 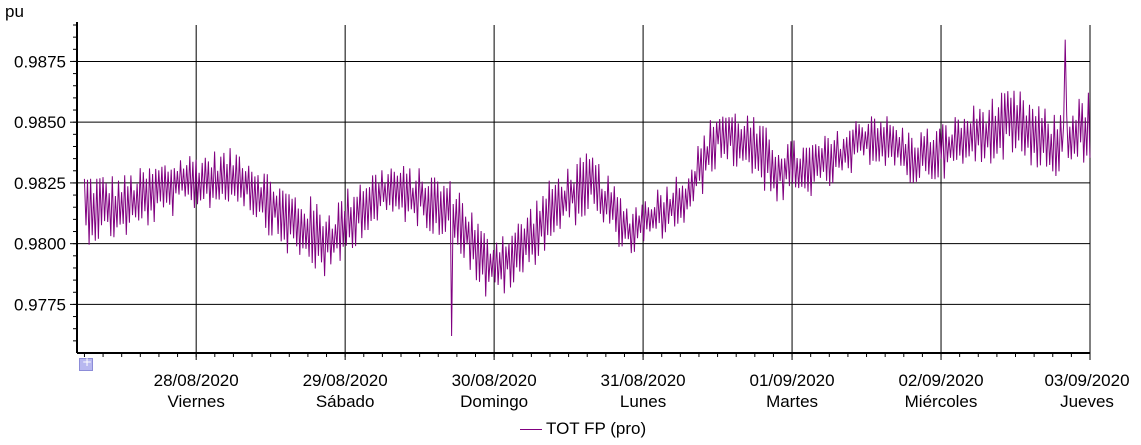 I want to click on x-tick-weekday-label: Sábado, so click(x=345, y=401).